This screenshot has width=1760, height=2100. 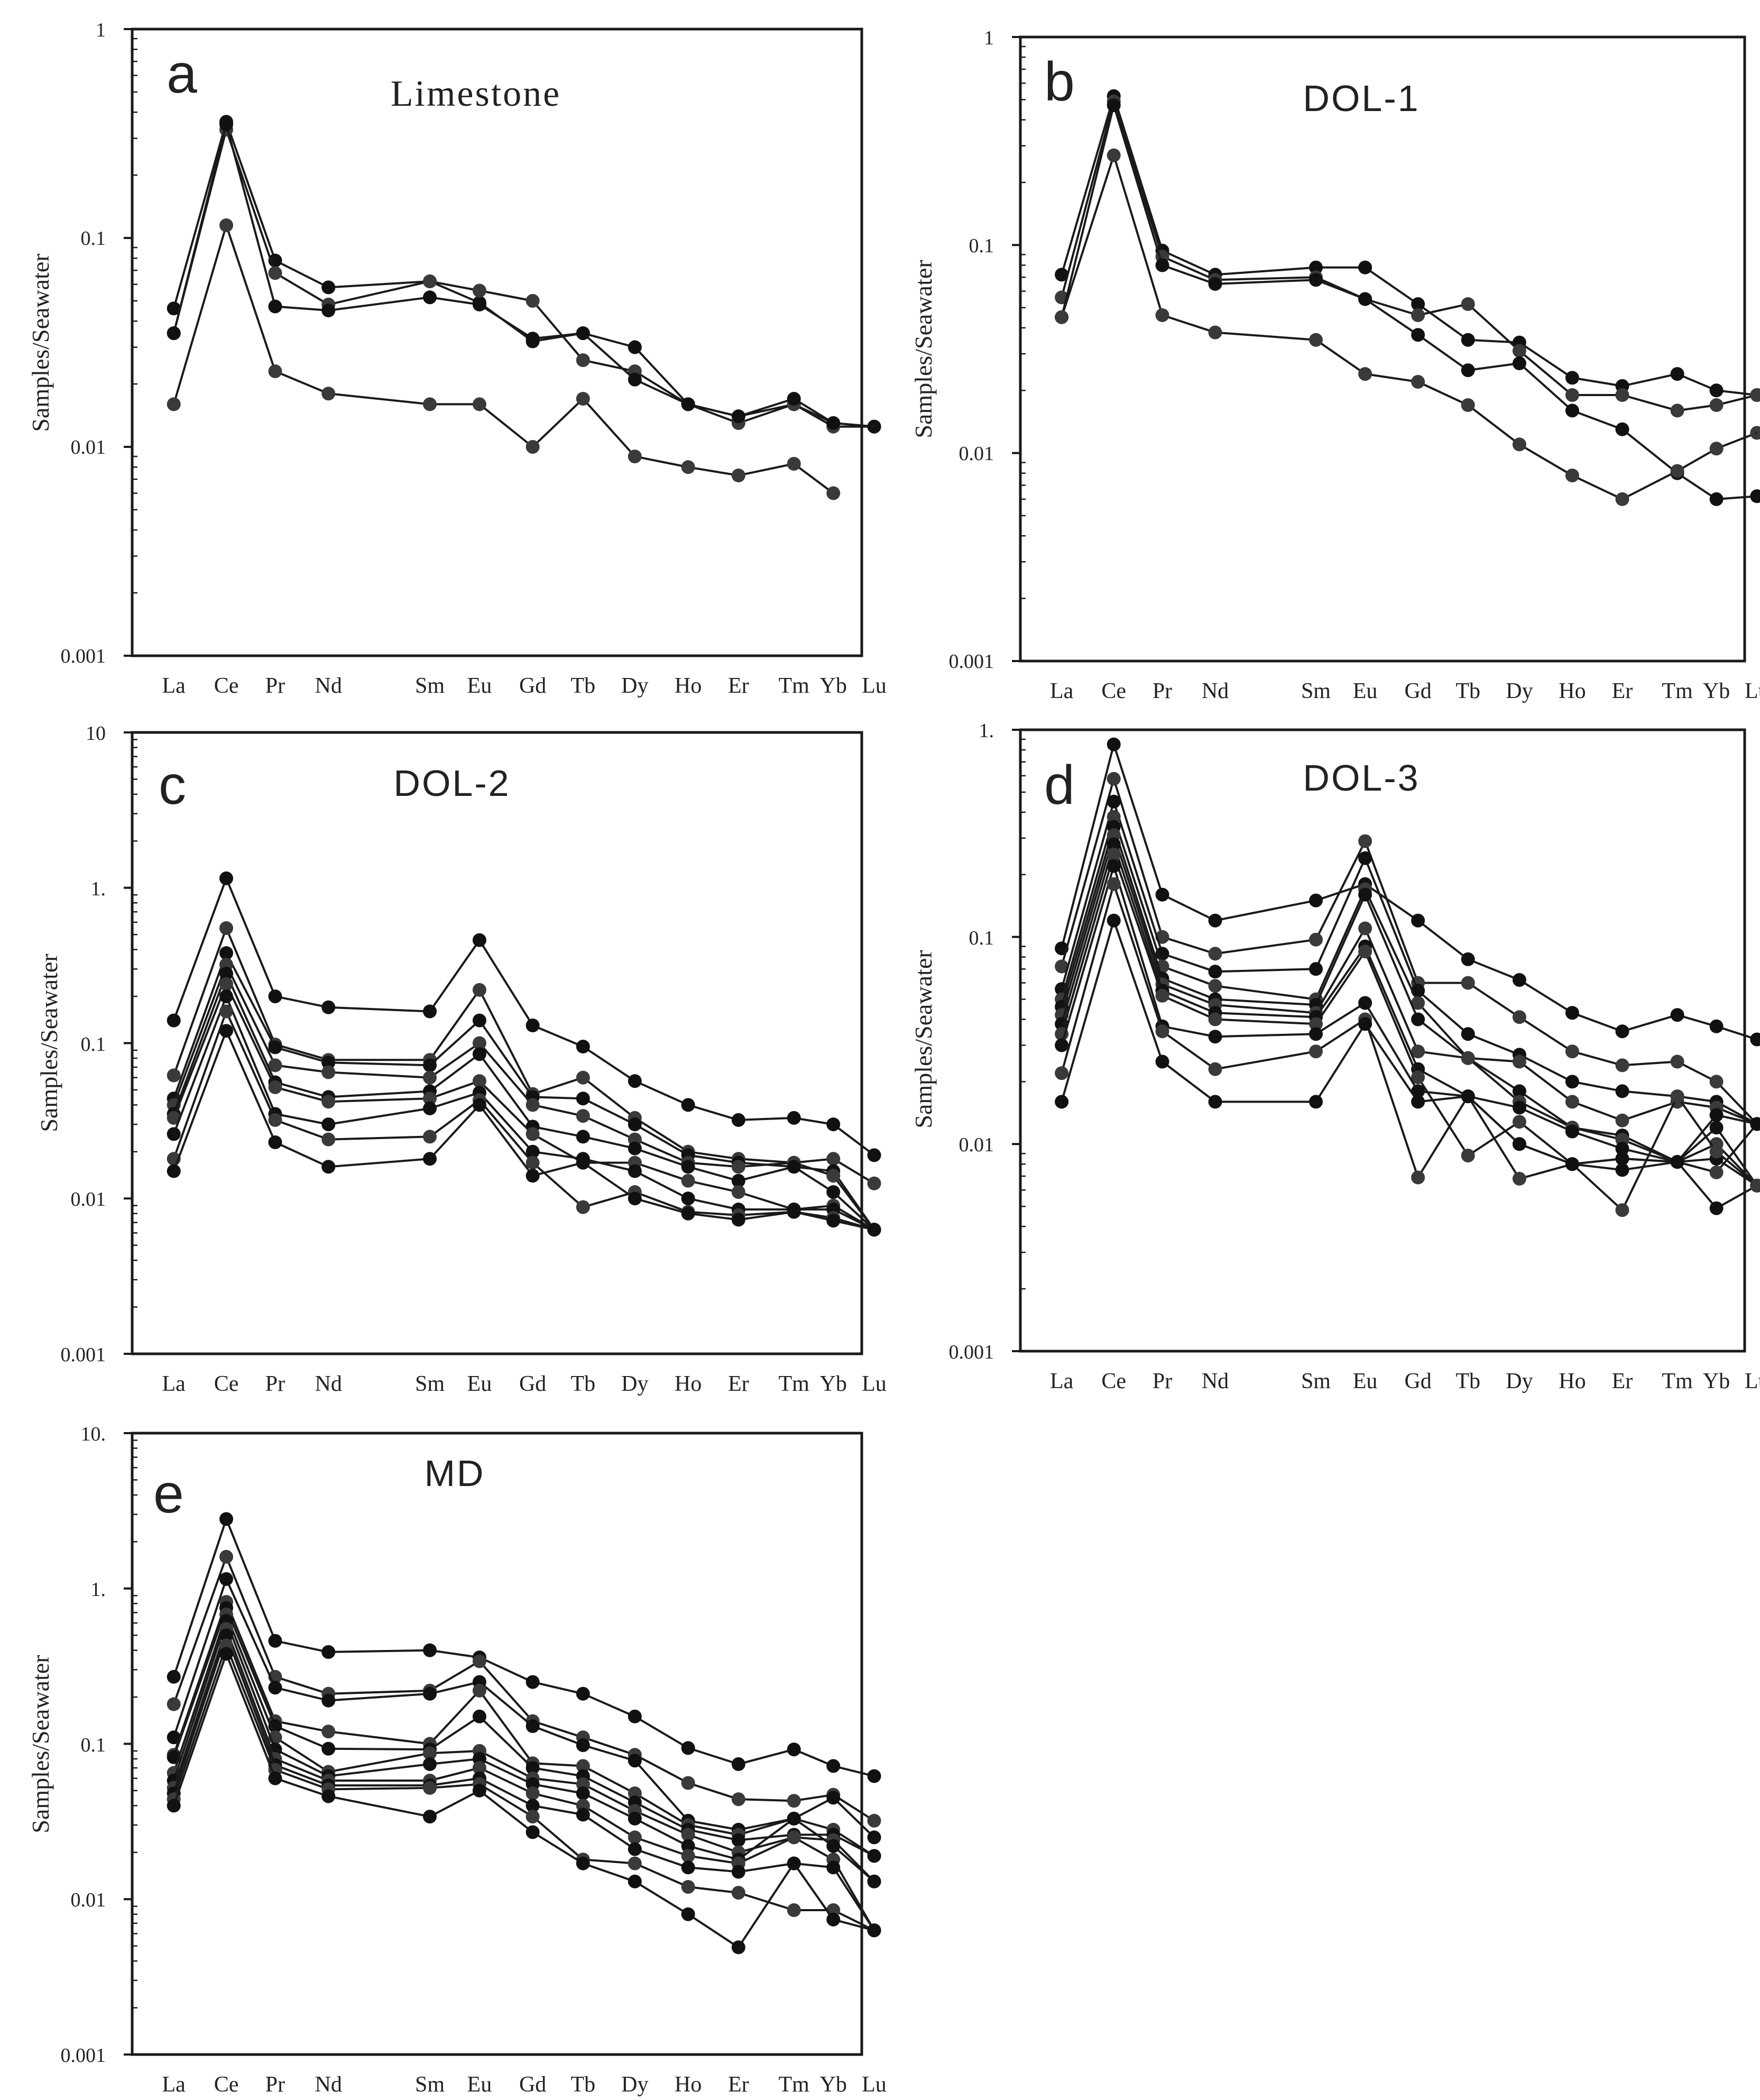 I want to click on x-tick-label-nd: Nd, so click(x=328, y=2085).